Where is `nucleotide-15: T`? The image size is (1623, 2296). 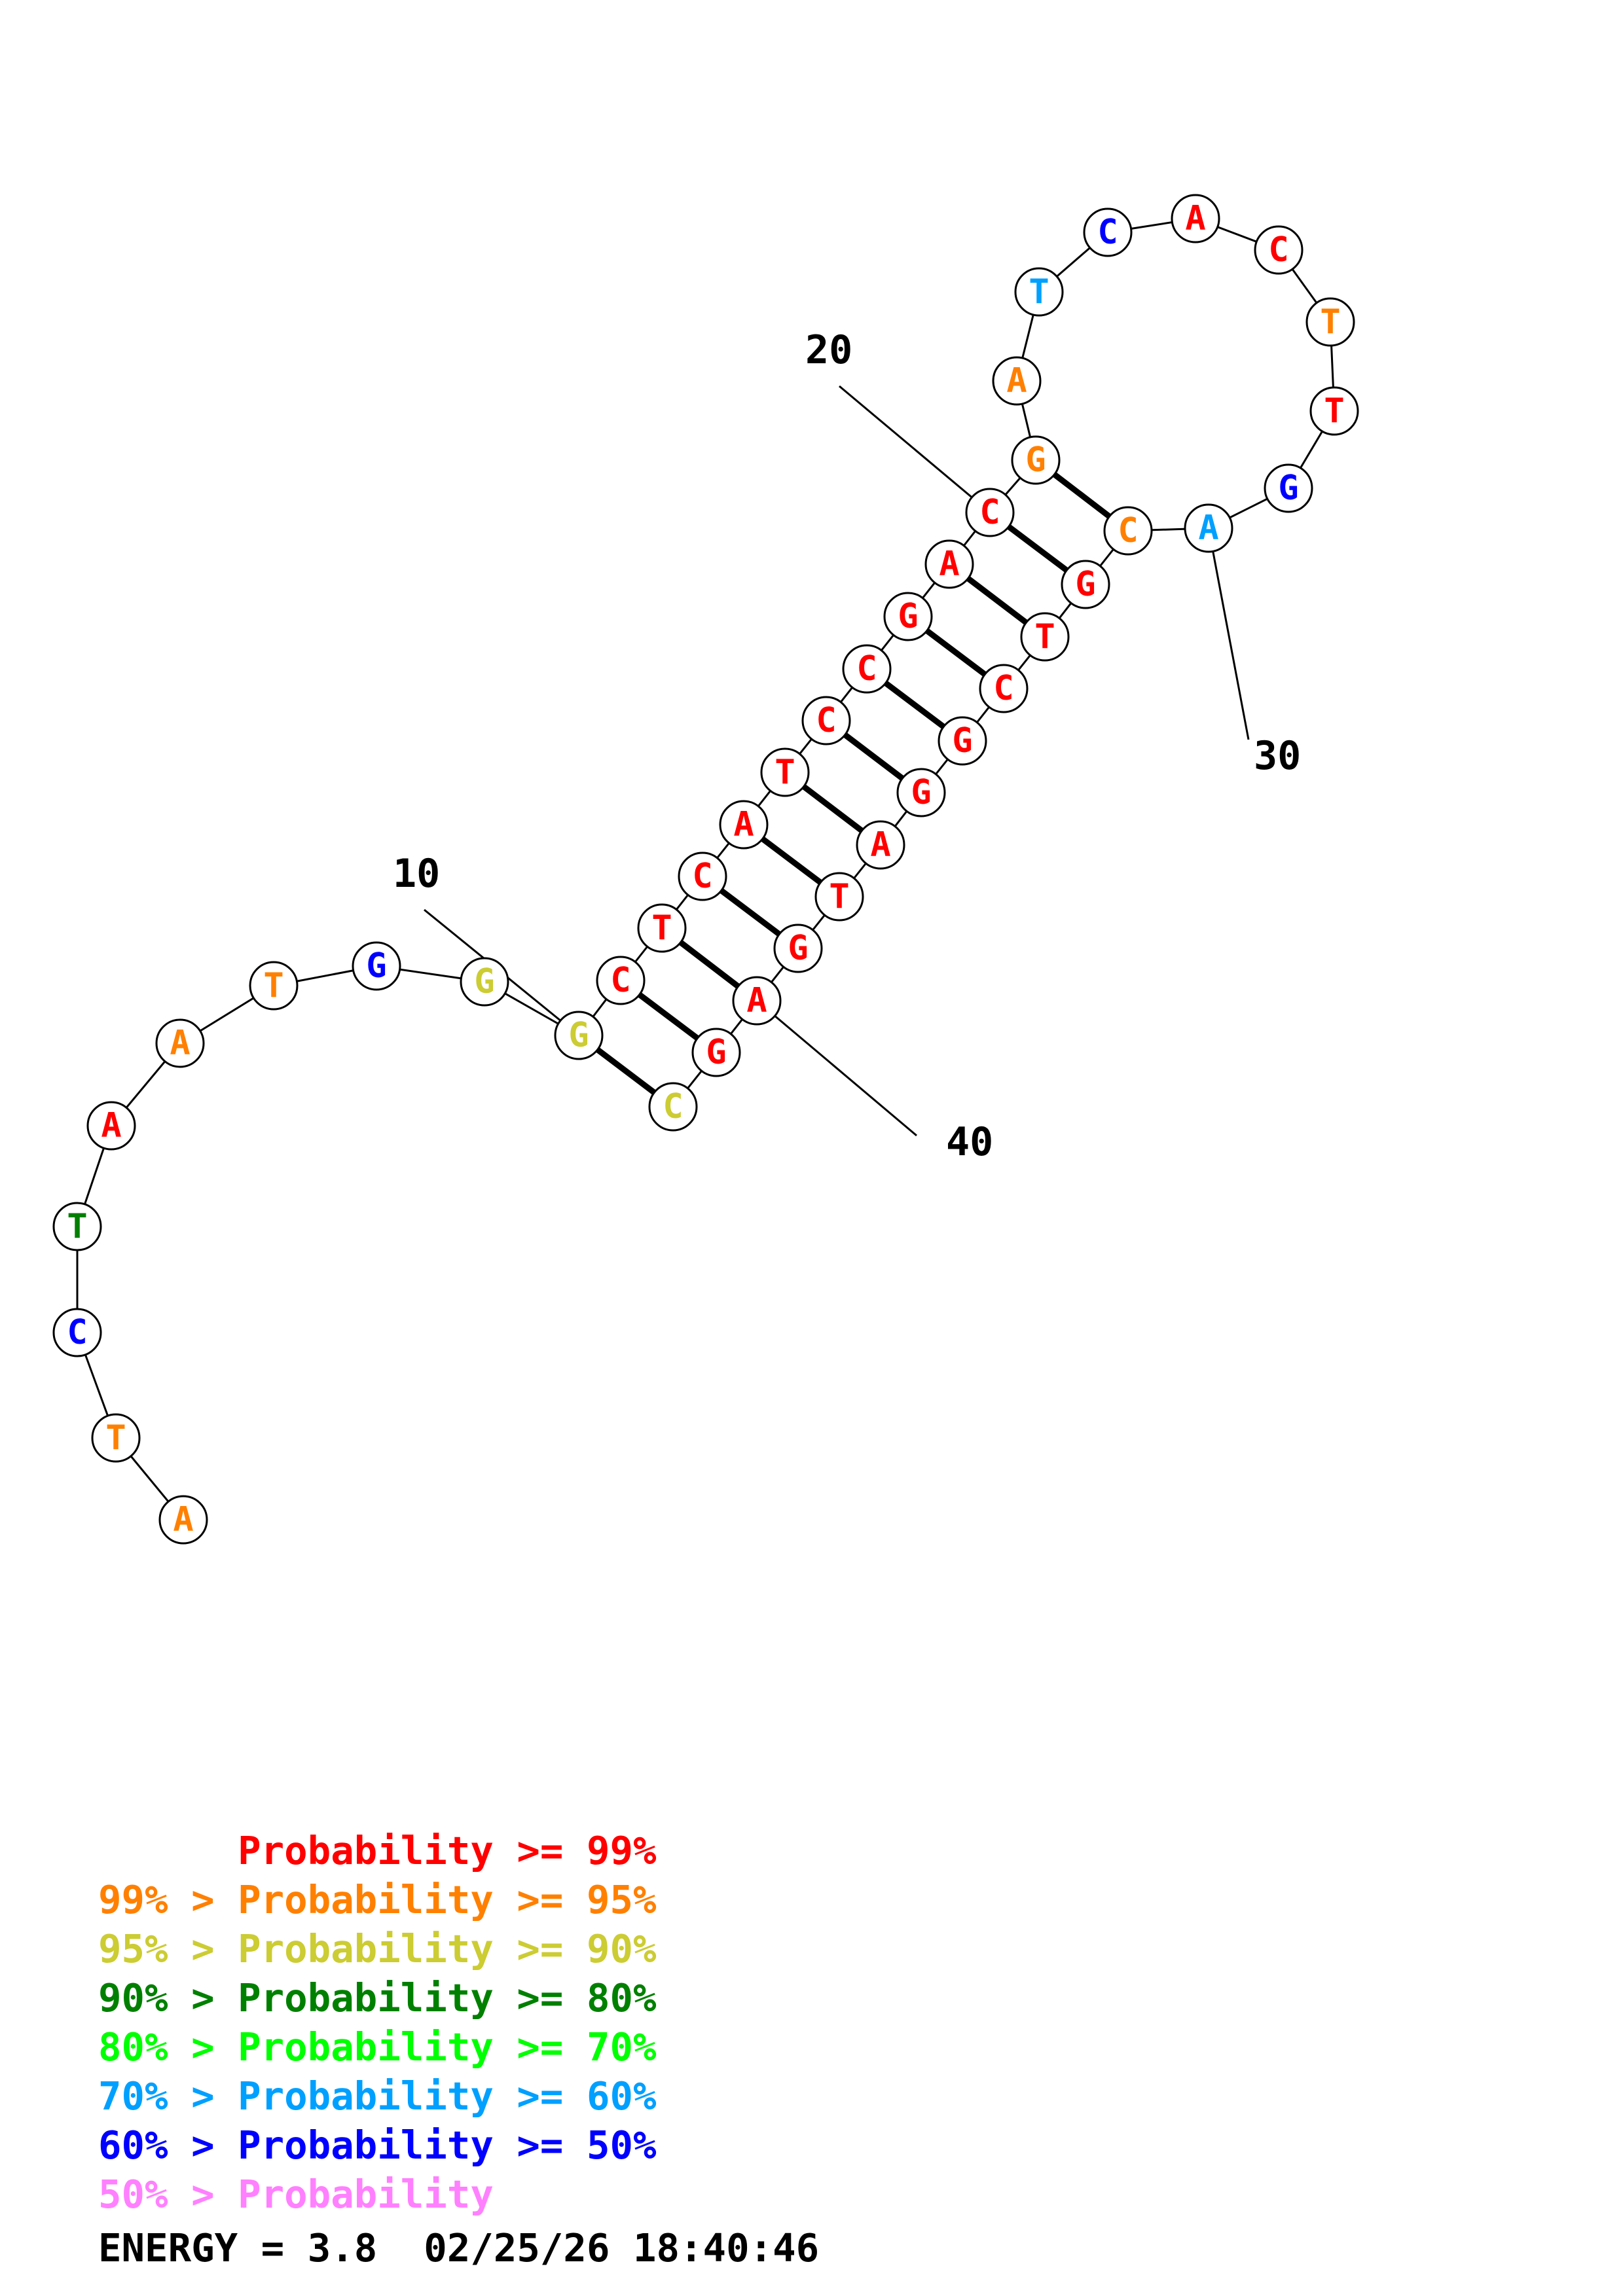 nucleotide-15: T is located at coordinates (785, 772).